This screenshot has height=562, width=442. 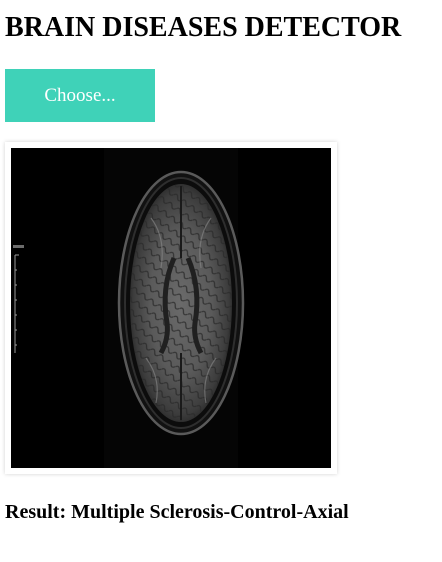 I want to click on result-value: Multiple Sclerosis-Control-Axial, so click(x=210, y=512).